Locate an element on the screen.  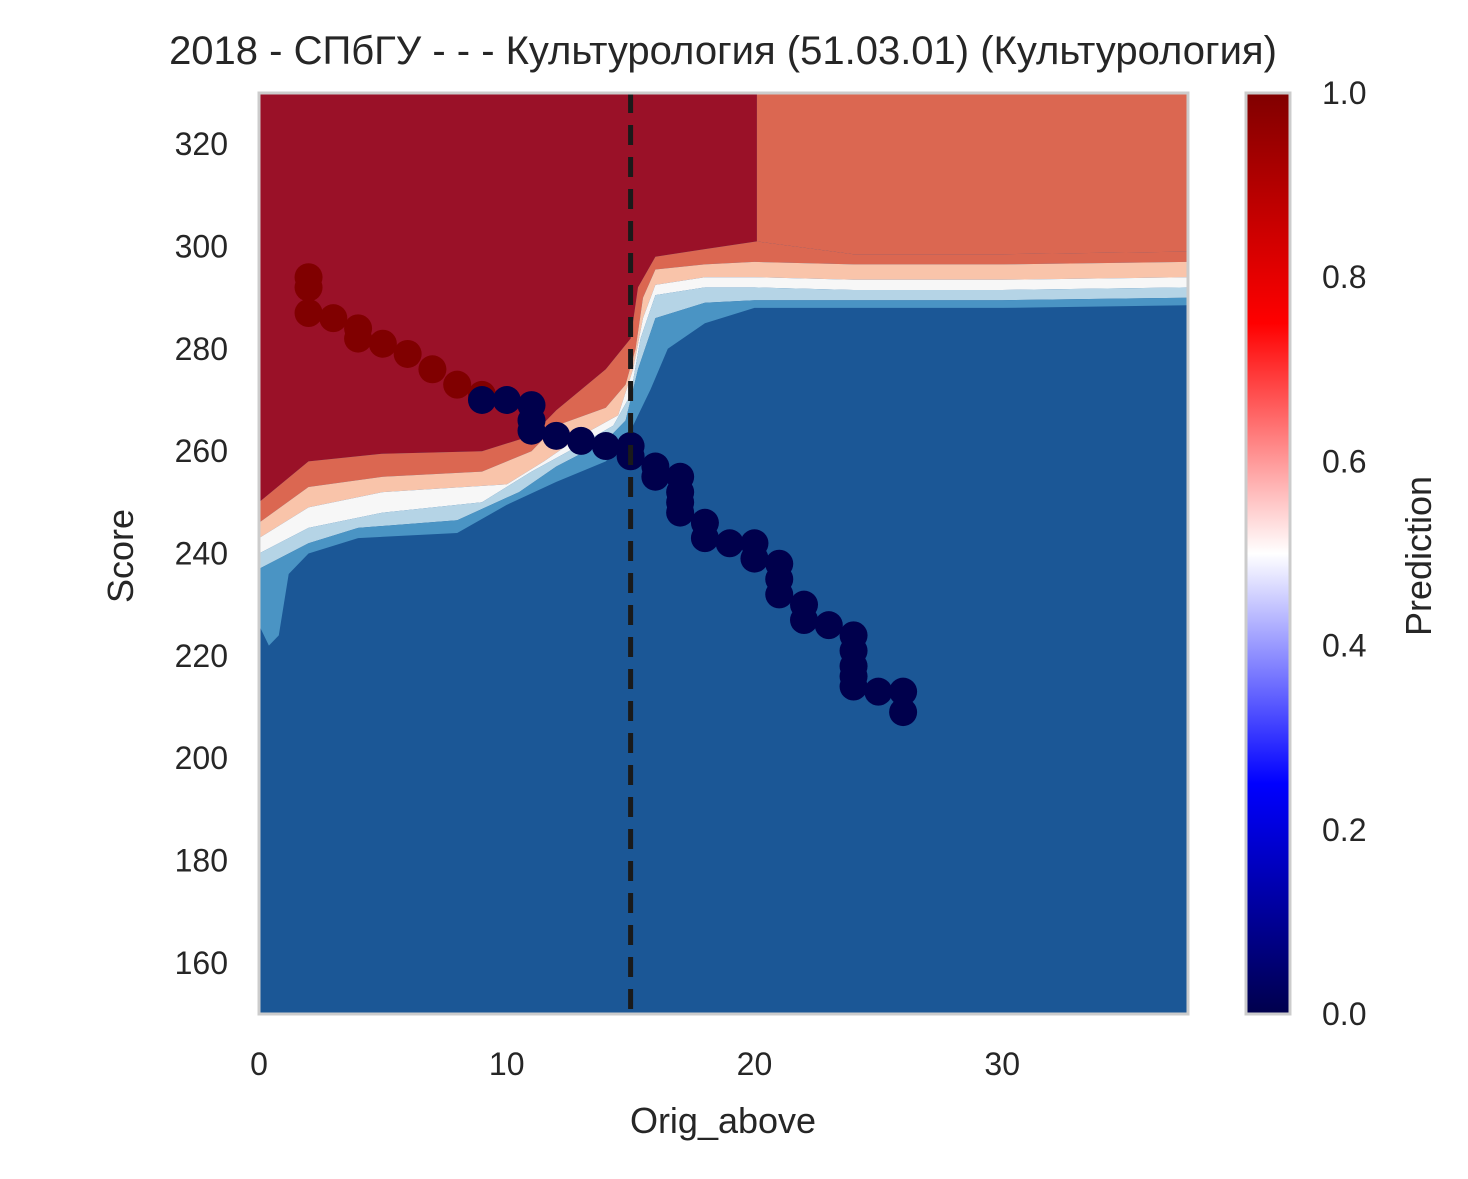
y-tick-label: 240 is located at coordinates (201, 554).